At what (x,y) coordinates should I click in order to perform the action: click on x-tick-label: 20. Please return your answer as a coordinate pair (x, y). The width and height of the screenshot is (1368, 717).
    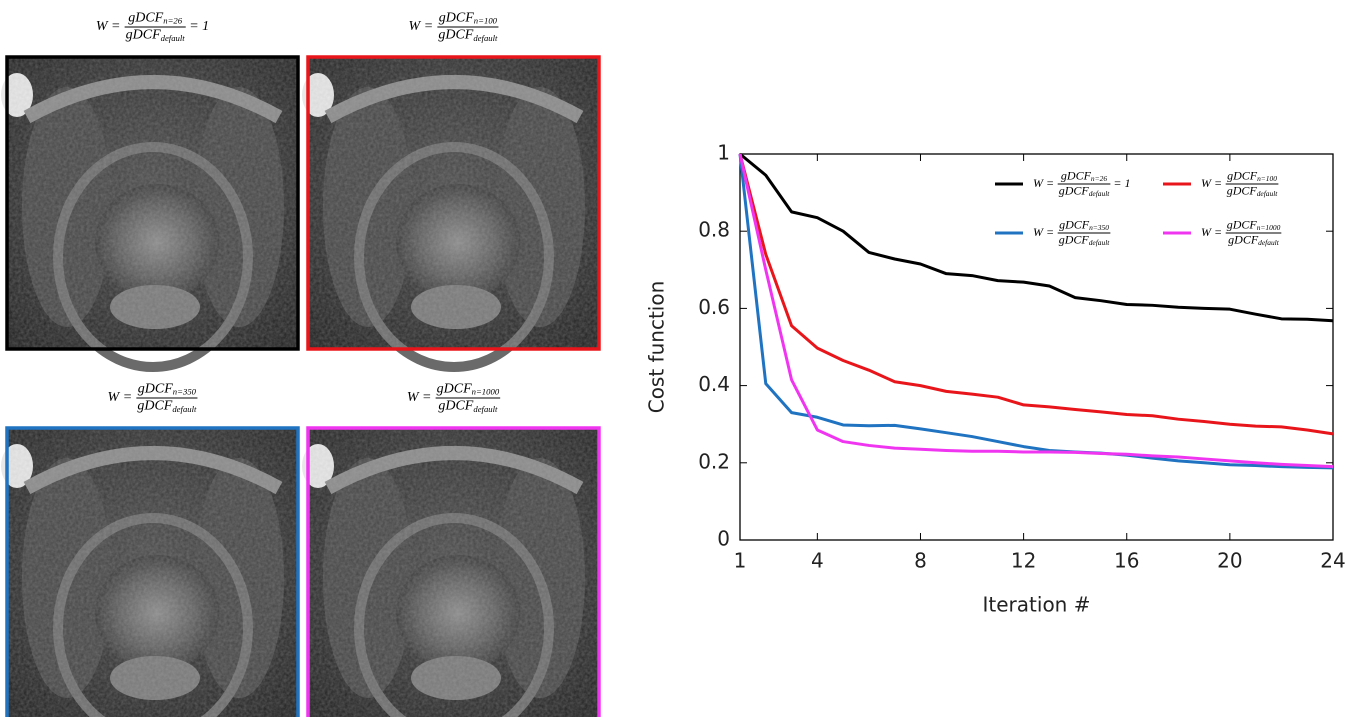
    Looking at the image, I should click on (1229, 561).